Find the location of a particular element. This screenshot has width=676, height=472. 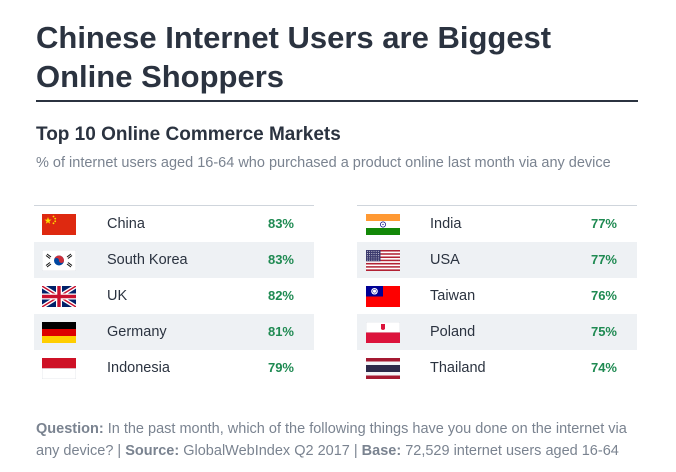

value-label: 74% is located at coordinates (603, 367).